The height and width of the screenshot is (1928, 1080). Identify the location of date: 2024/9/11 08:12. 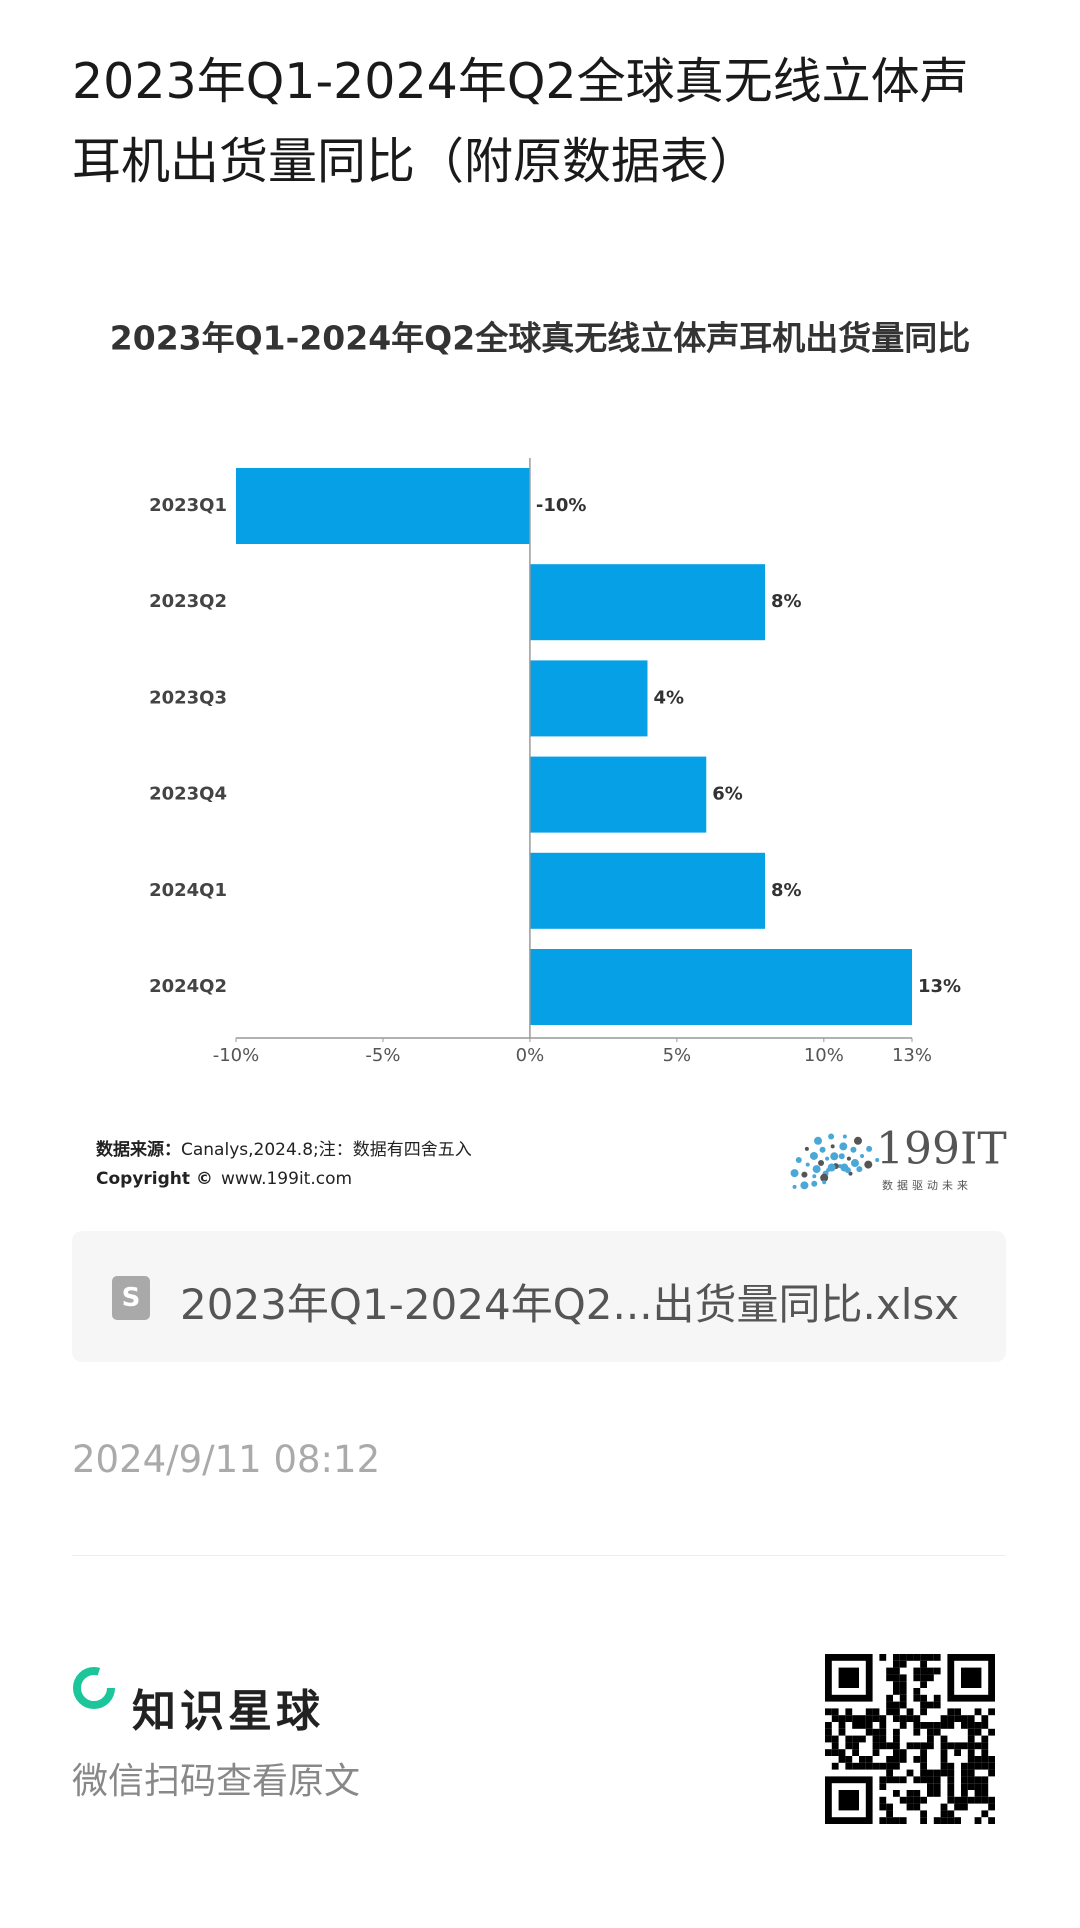
(226, 1459).